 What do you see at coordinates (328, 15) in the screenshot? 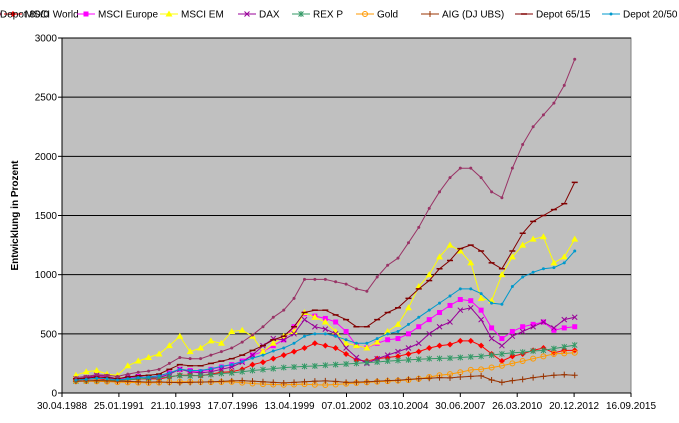
I see `legend-label: REX P` at bounding box center [328, 15].